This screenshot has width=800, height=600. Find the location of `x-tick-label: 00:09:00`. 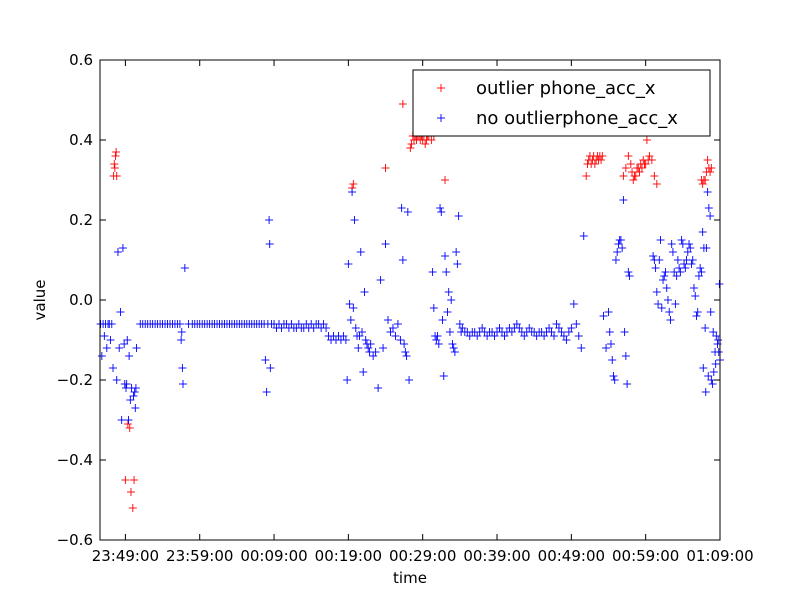

x-tick-label: 00:09:00 is located at coordinates (273, 556).